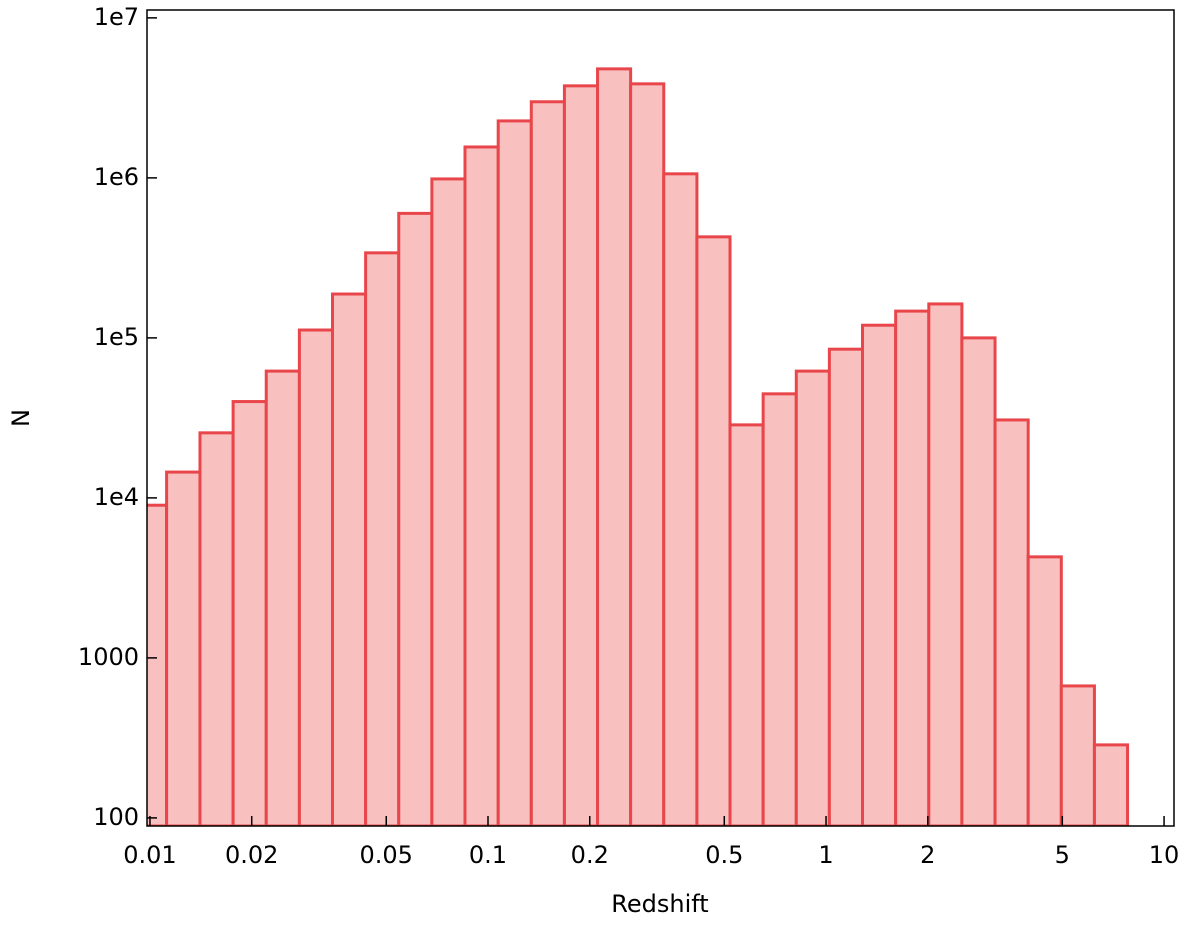 This screenshot has width=1200, height=925. I want to click on x-tick-label: 0.02, so click(251, 855).